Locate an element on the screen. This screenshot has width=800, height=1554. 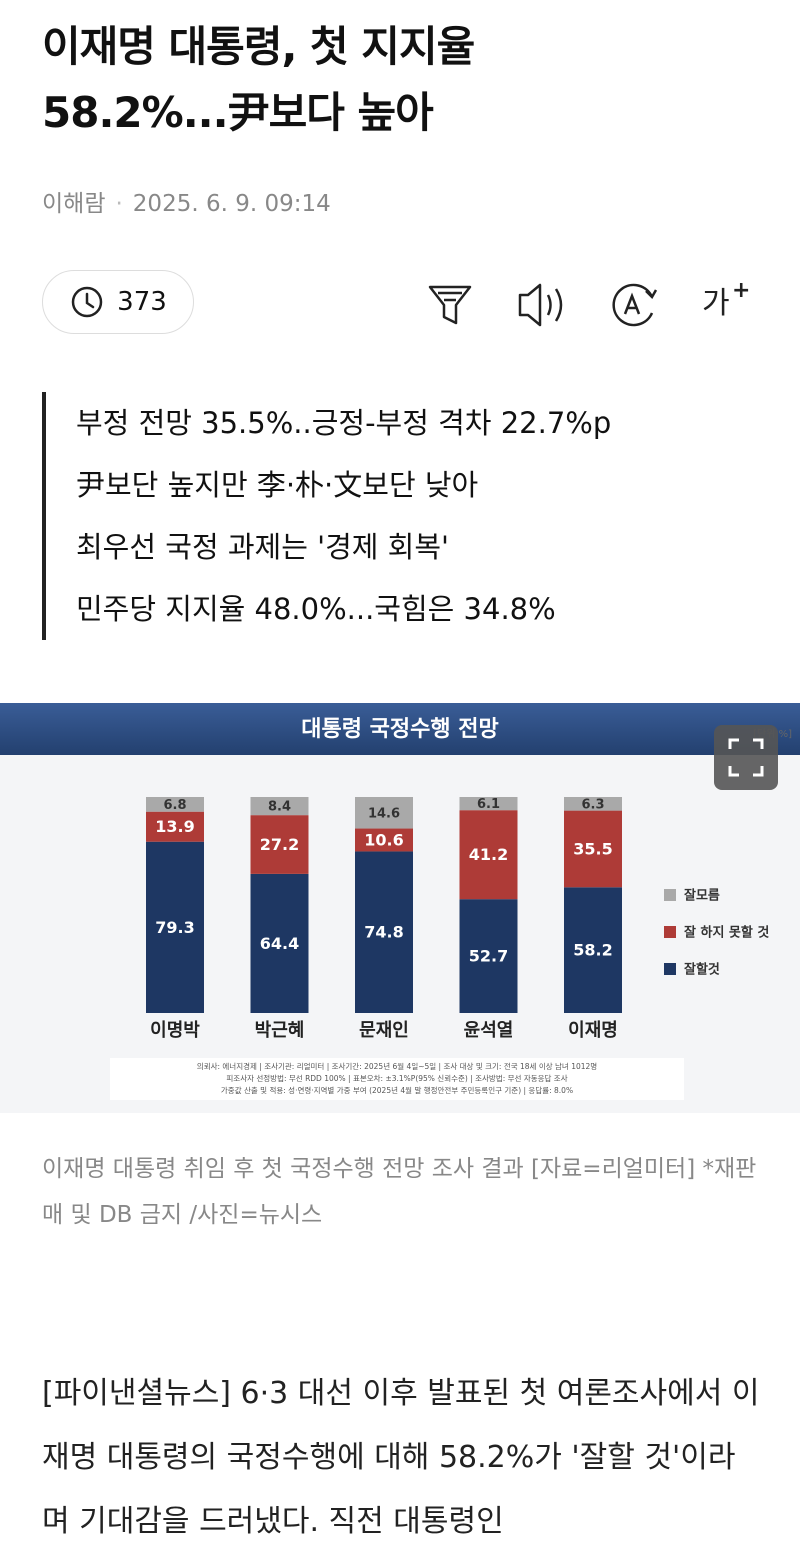
translate-button is located at coordinates (635, 305).